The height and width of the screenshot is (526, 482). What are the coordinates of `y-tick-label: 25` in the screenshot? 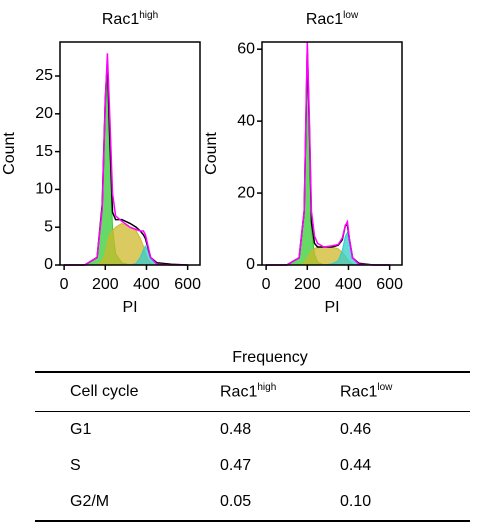 It's located at (44, 75).